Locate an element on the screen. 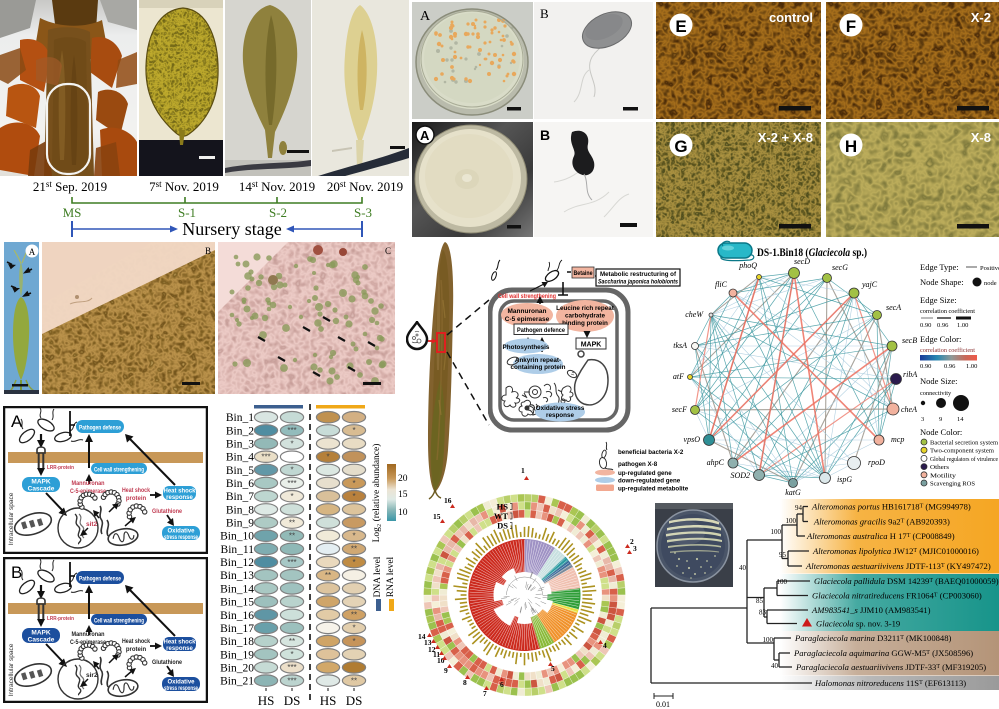 The image size is (999, 709). svg-text: DNA level is located at coordinates (378, 576).